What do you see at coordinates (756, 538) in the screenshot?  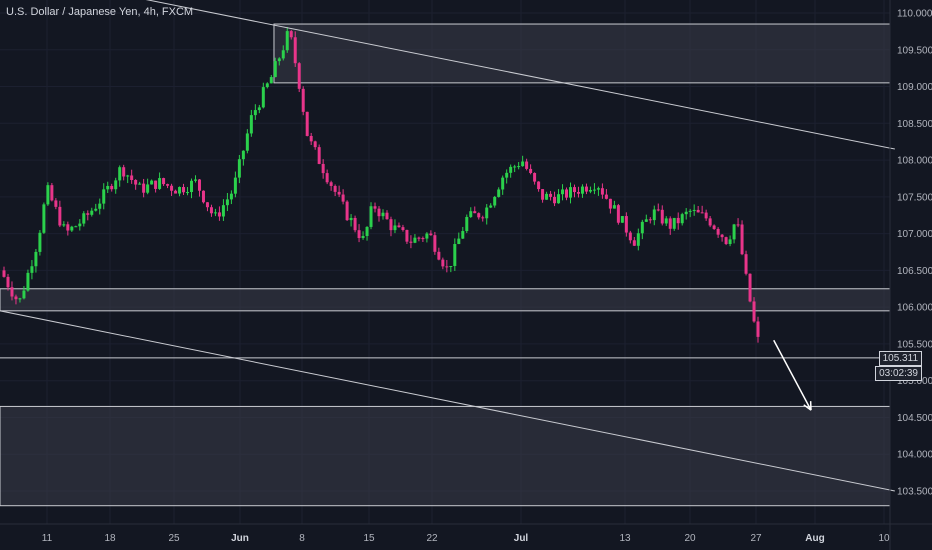 I see `x-tick-label: 27` at bounding box center [756, 538].